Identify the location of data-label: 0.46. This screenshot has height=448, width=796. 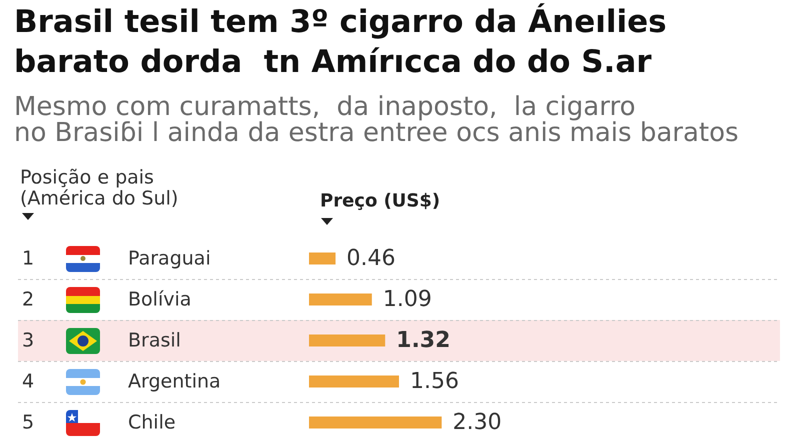
(371, 258).